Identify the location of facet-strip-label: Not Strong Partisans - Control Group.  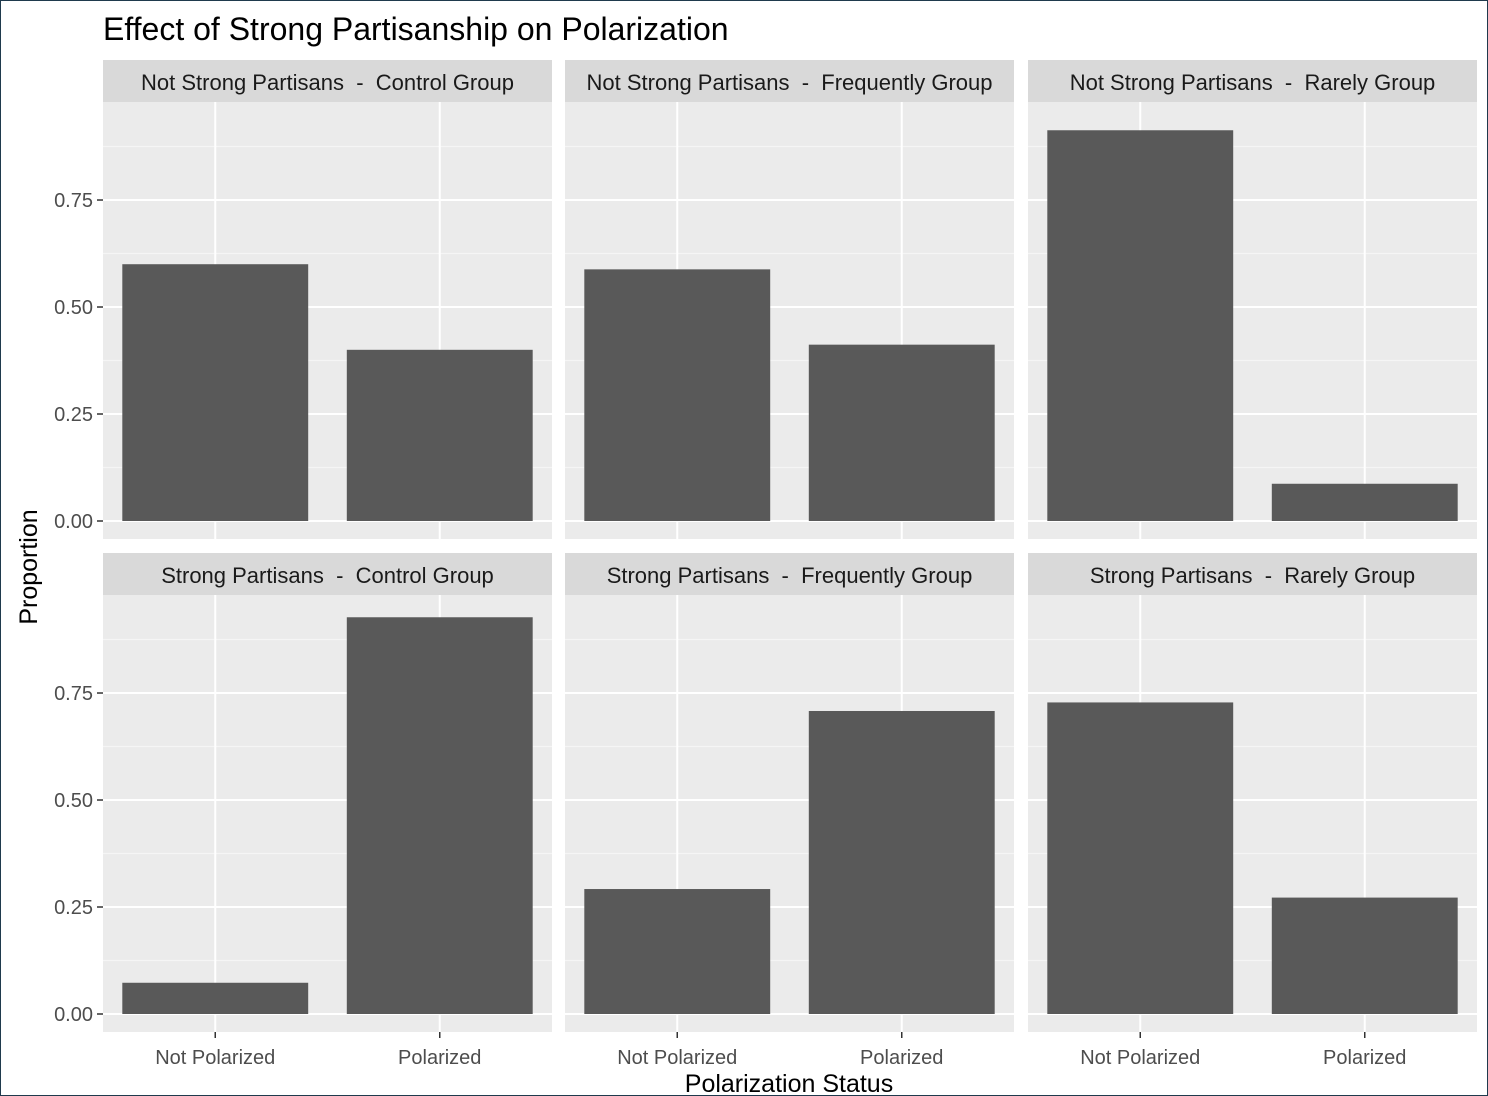
(327, 82).